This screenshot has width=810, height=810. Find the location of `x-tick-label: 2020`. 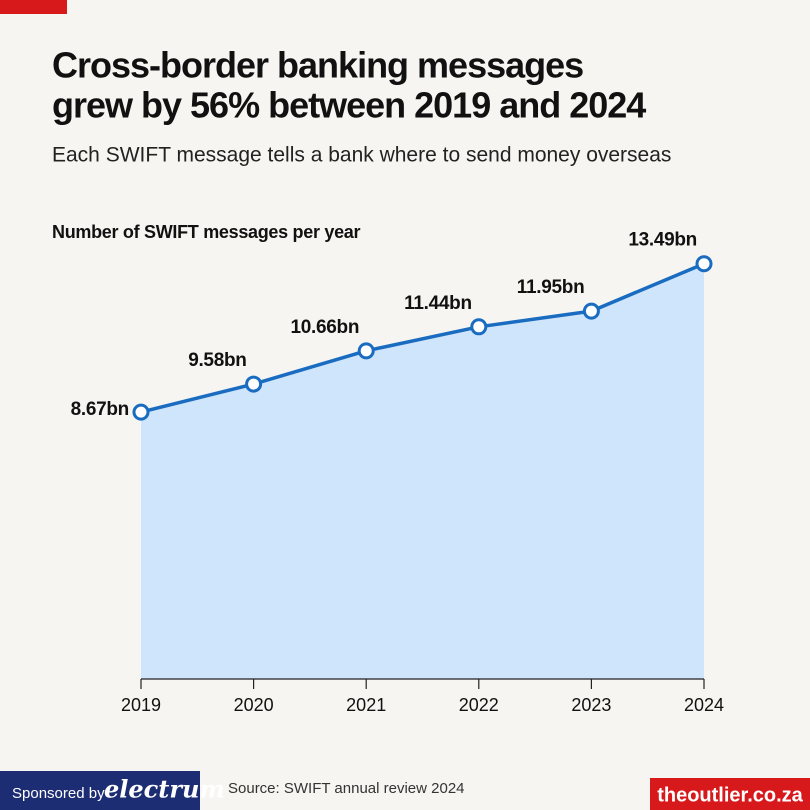

x-tick-label: 2020 is located at coordinates (254, 705).